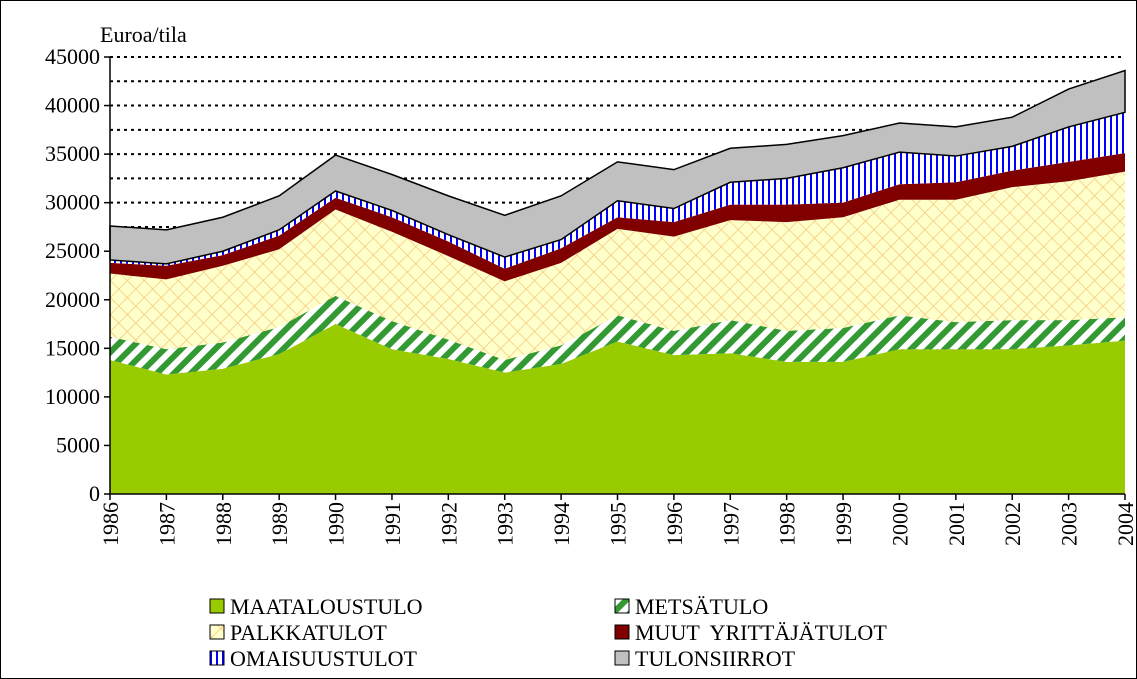 The width and height of the screenshot is (1137, 679). I want to click on y-tick-label: 20000, so click(72, 299).